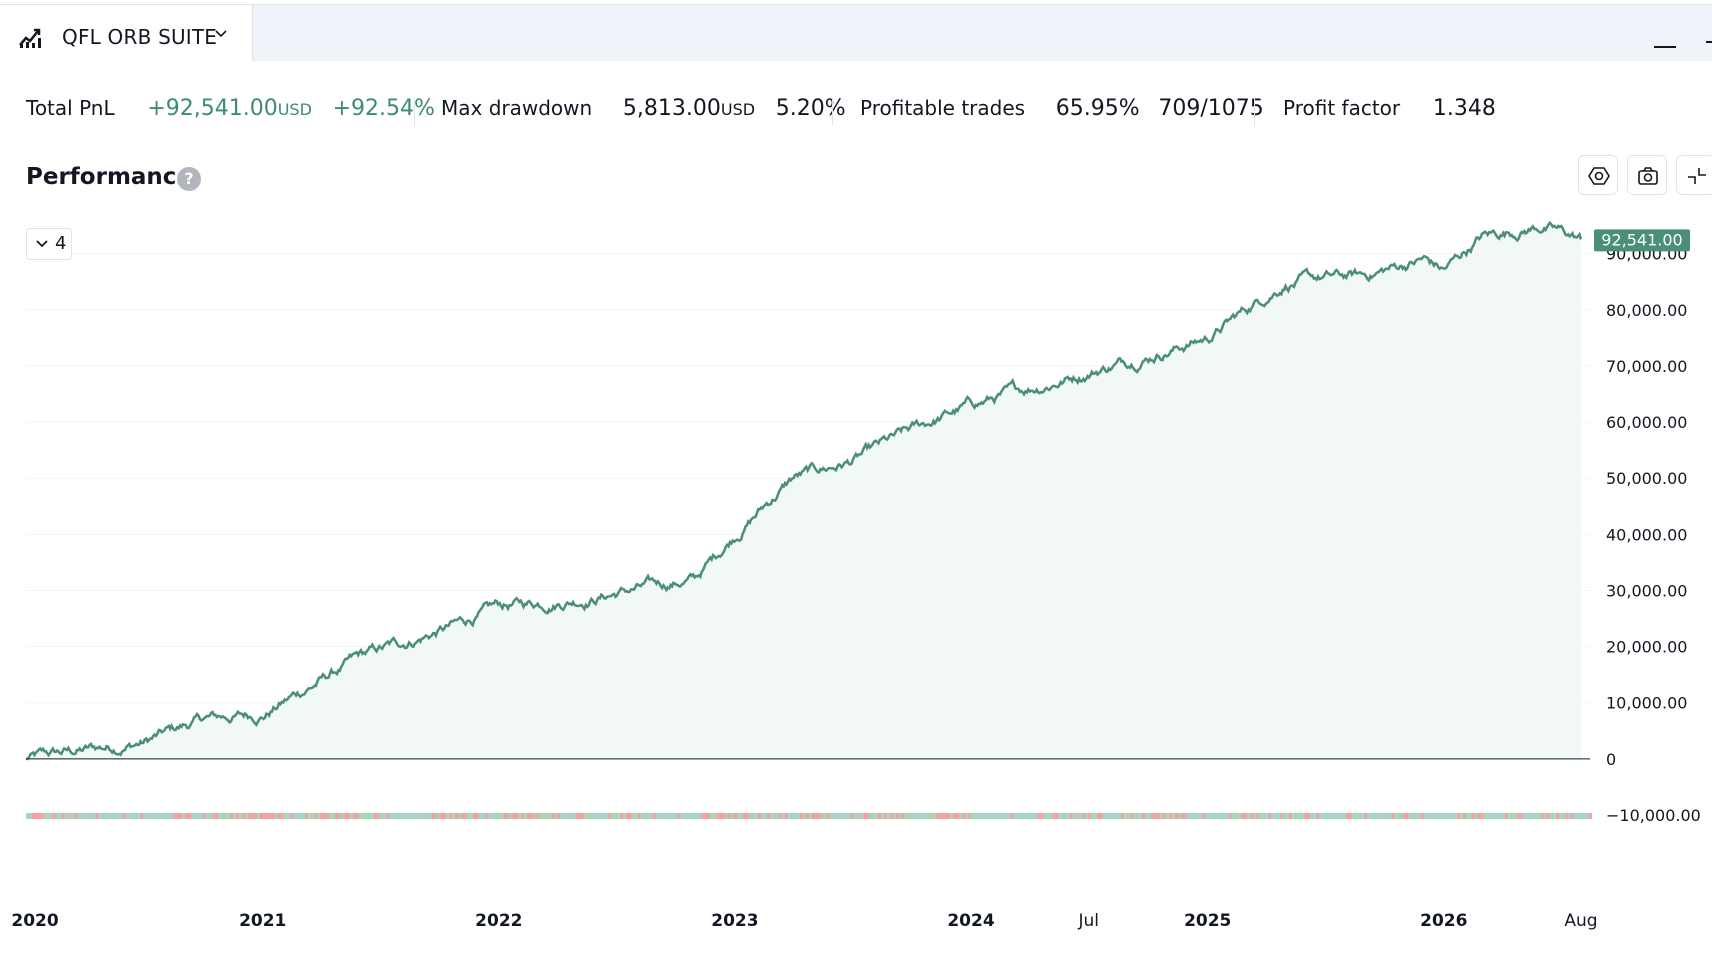  Describe the element at coordinates (1653, 815) in the screenshot. I see `y-tick-label: −10,000.00` at that location.